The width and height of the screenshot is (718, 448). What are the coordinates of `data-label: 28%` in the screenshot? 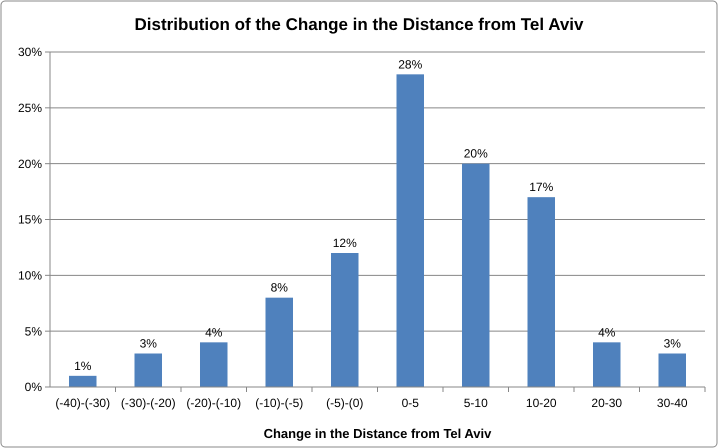 It's located at (410, 64).